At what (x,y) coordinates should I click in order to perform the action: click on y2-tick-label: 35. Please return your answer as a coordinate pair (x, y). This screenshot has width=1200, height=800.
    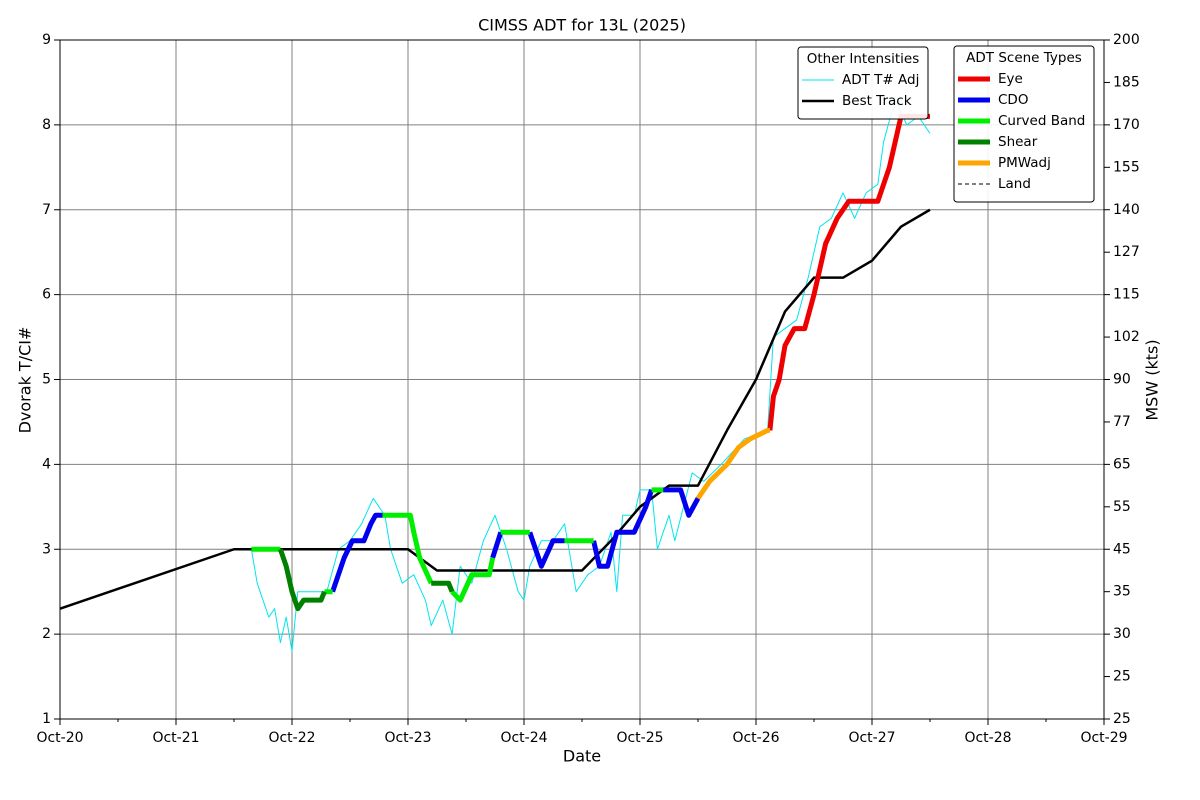
    Looking at the image, I should click on (1122, 592).